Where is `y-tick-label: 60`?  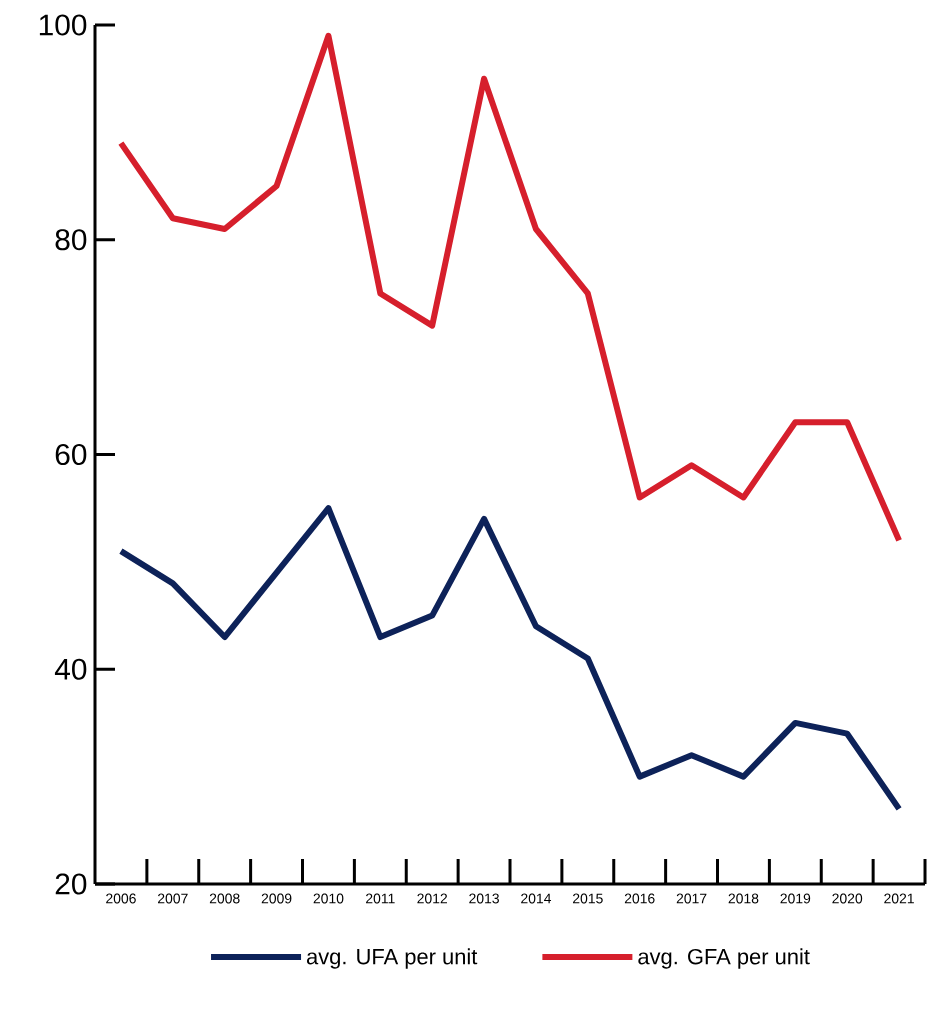
y-tick-label: 60 is located at coordinates (71, 454).